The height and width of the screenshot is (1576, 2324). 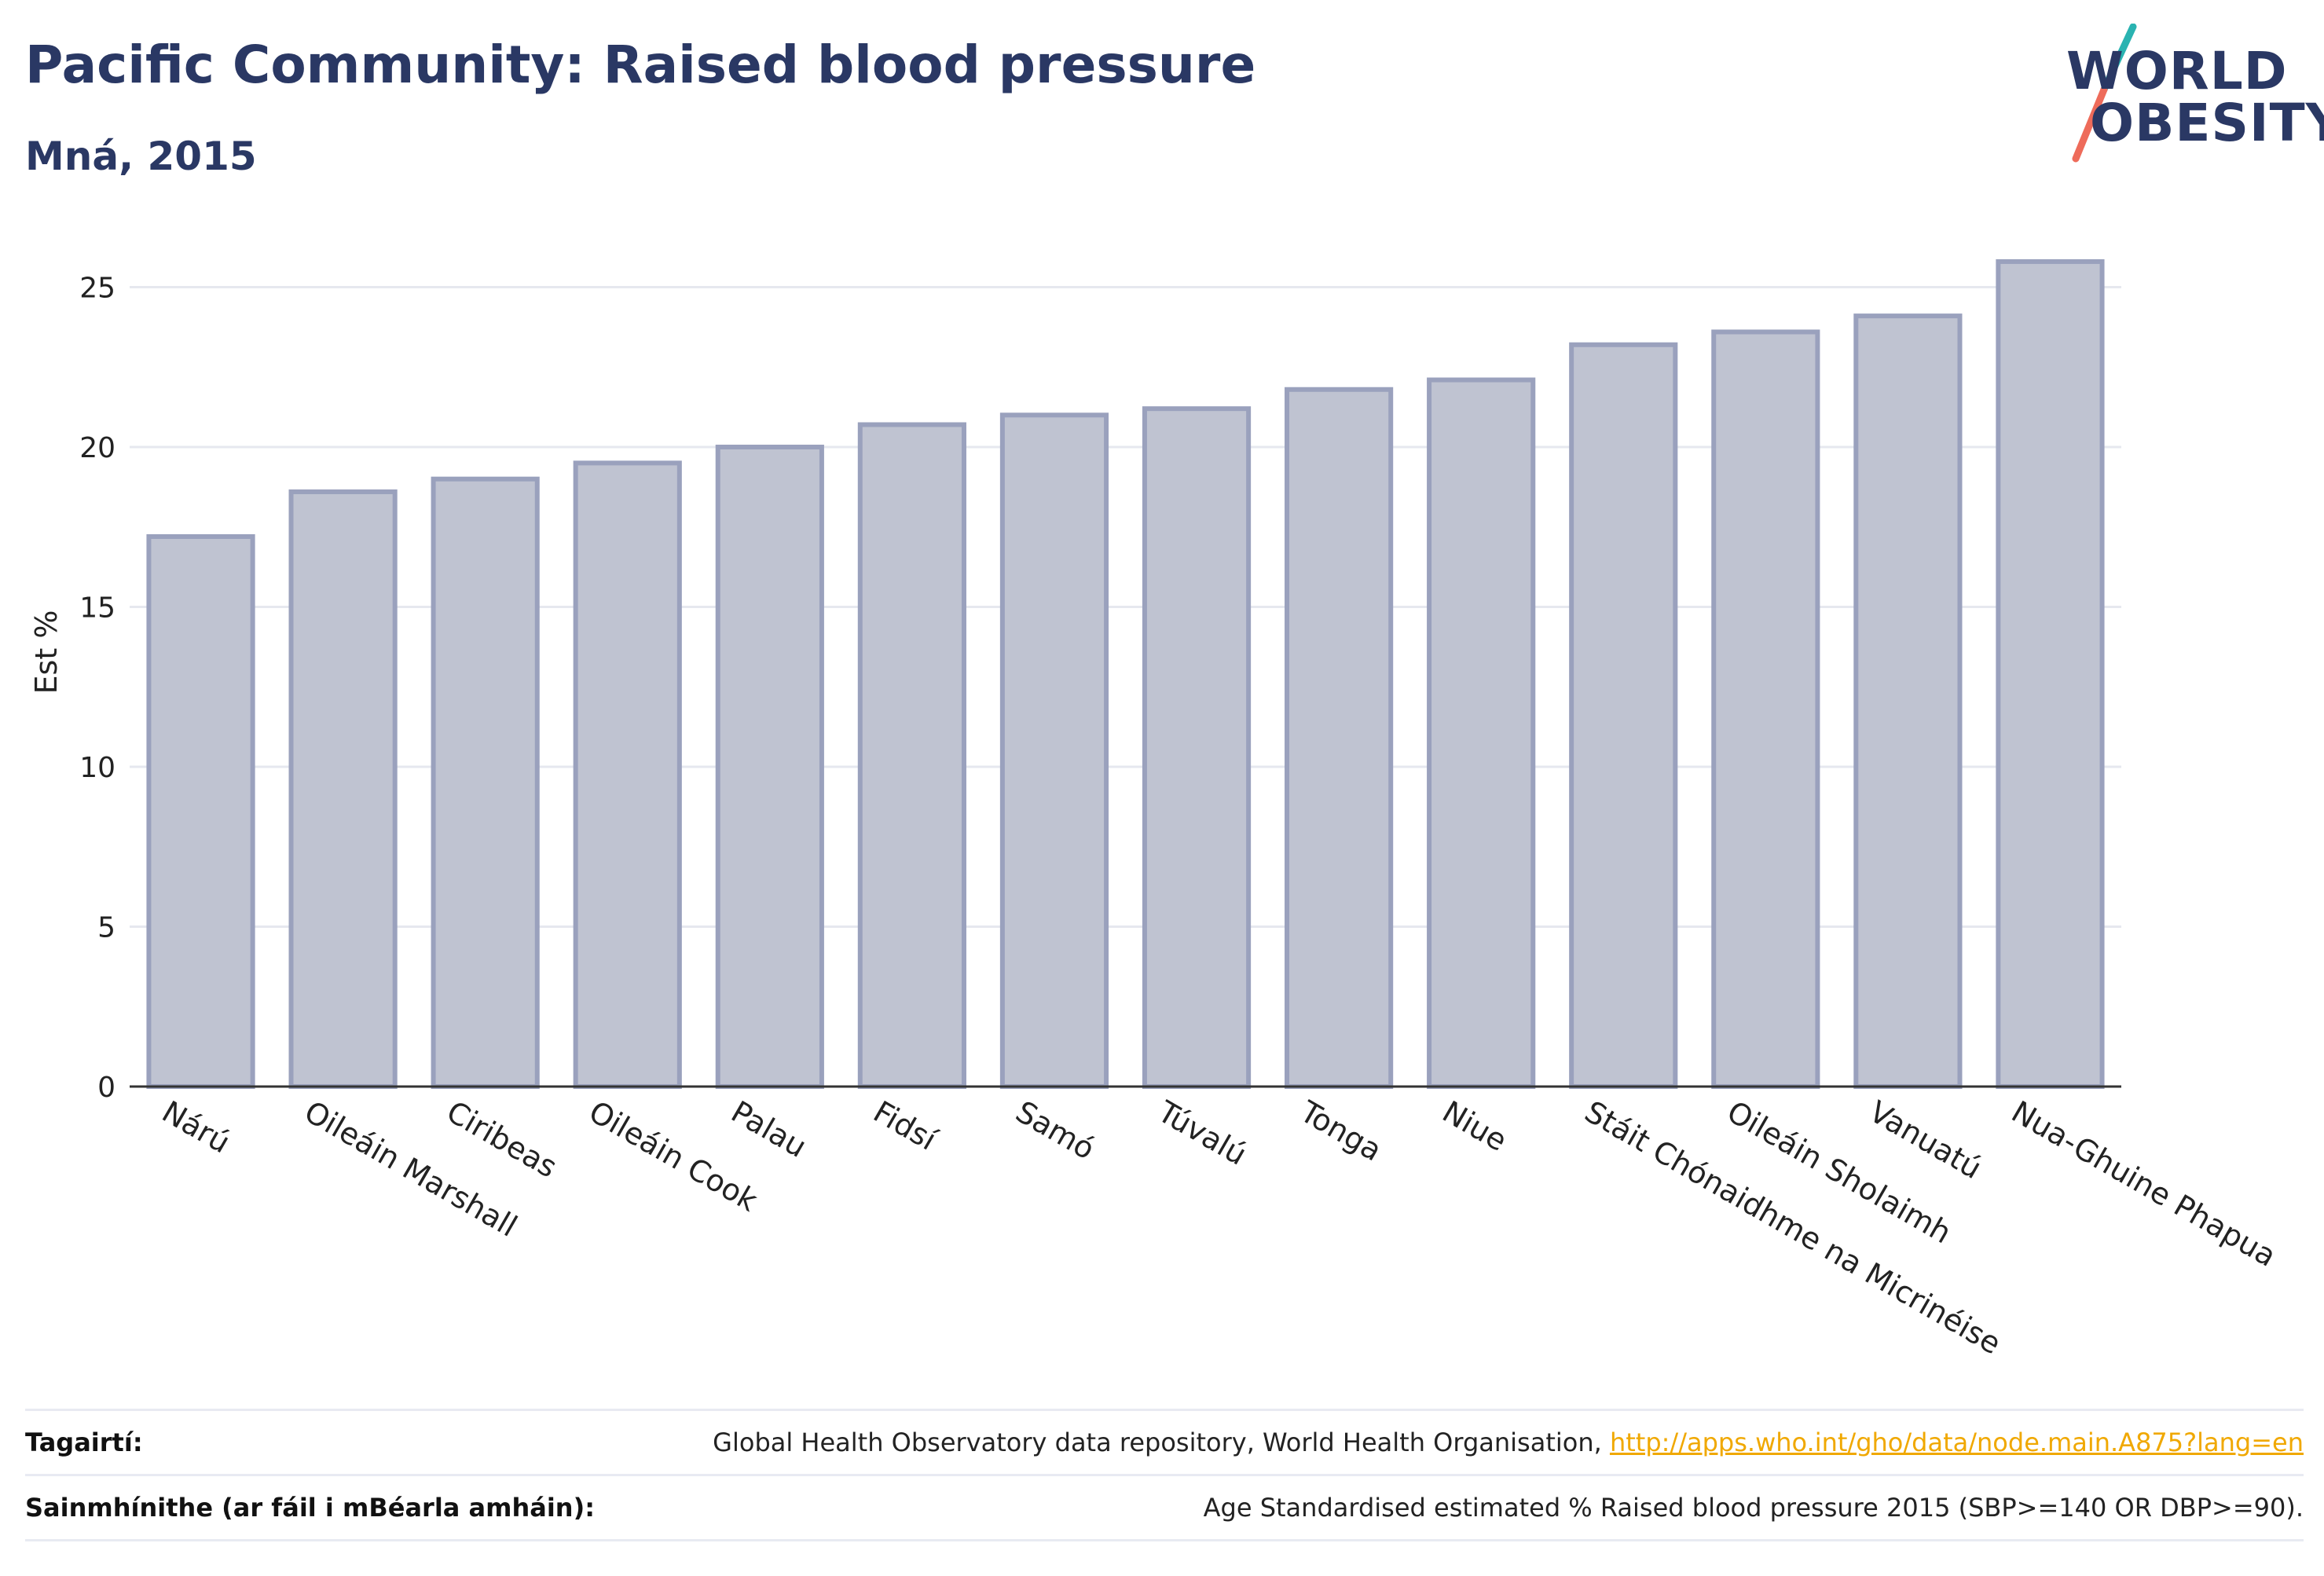 I want to click on y-tick-label: 25, so click(x=97, y=289).